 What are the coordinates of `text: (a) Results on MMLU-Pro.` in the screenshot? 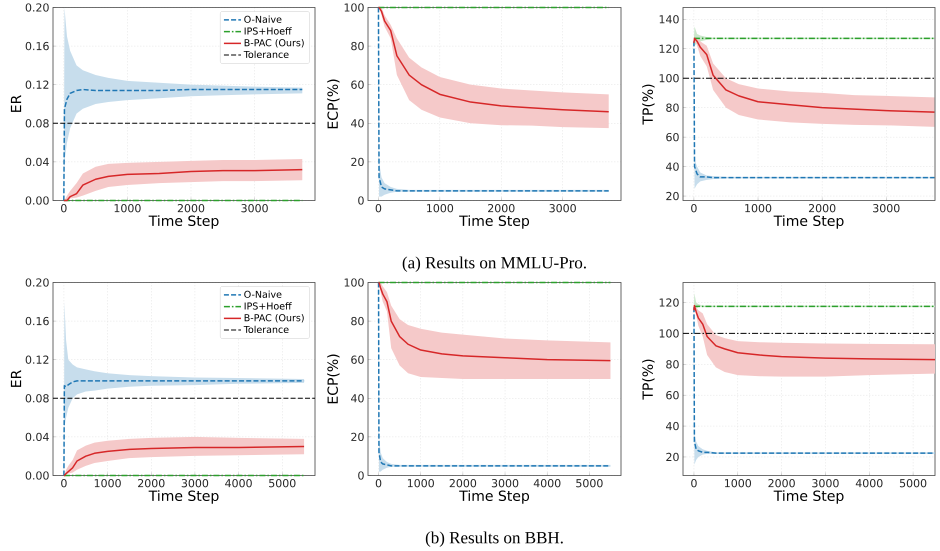 It's located at (494, 264).